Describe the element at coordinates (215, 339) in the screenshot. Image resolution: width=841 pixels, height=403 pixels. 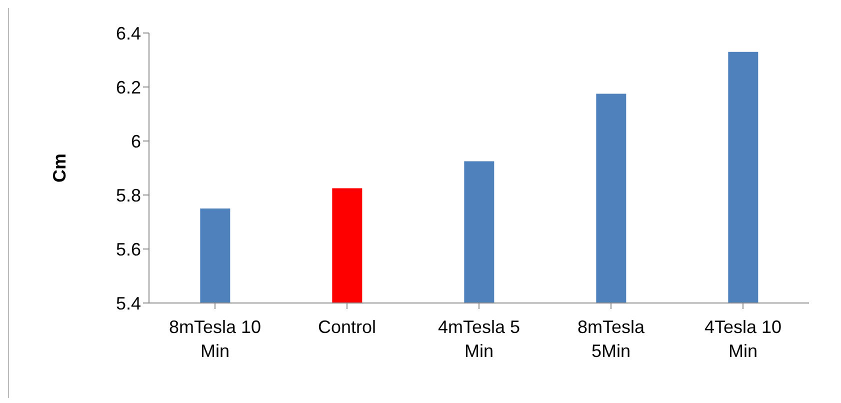
I see `x-tick-label: 8mTesla 10 Min` at that location.